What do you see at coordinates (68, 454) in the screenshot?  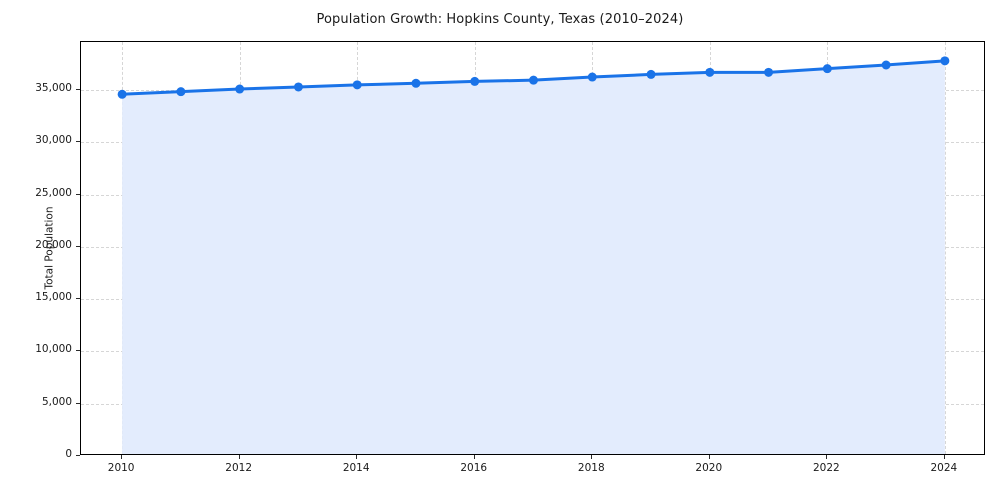 I see `y-axis-tick-label: 0` at bounding box center [68, 454].